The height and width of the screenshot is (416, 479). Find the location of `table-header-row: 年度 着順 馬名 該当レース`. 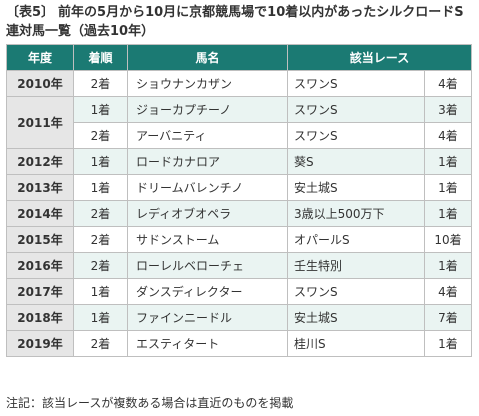

table-header-row: 年度 着順 馬名 該当レース is located at coordinates (239, 57).